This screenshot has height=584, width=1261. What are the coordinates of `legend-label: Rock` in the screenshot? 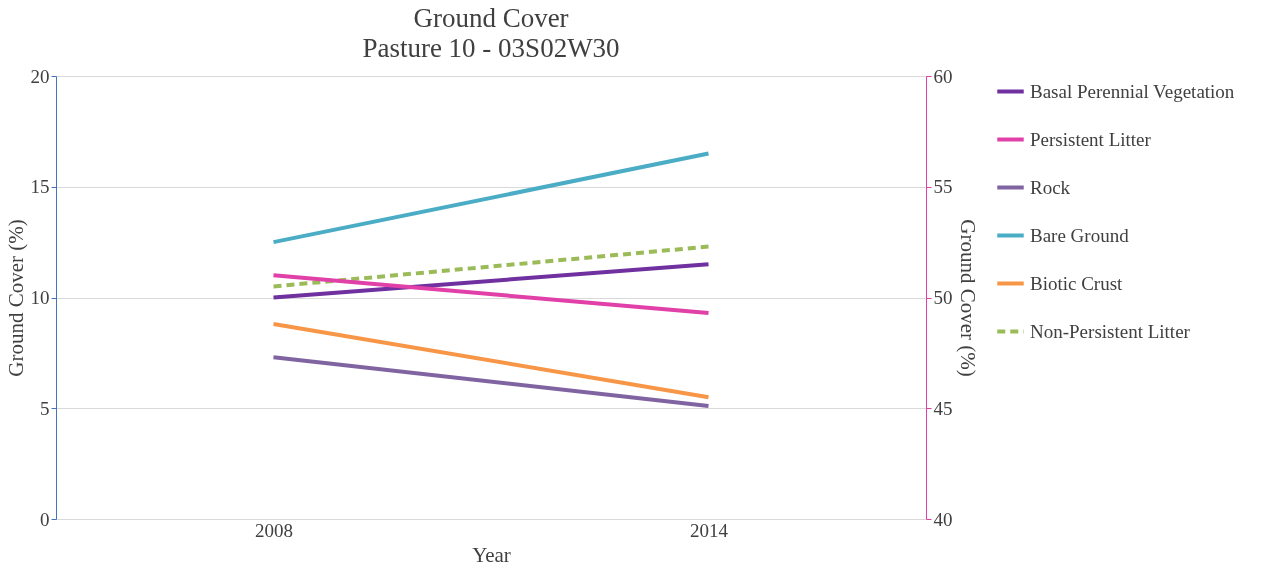 It's located at (1050, 187).